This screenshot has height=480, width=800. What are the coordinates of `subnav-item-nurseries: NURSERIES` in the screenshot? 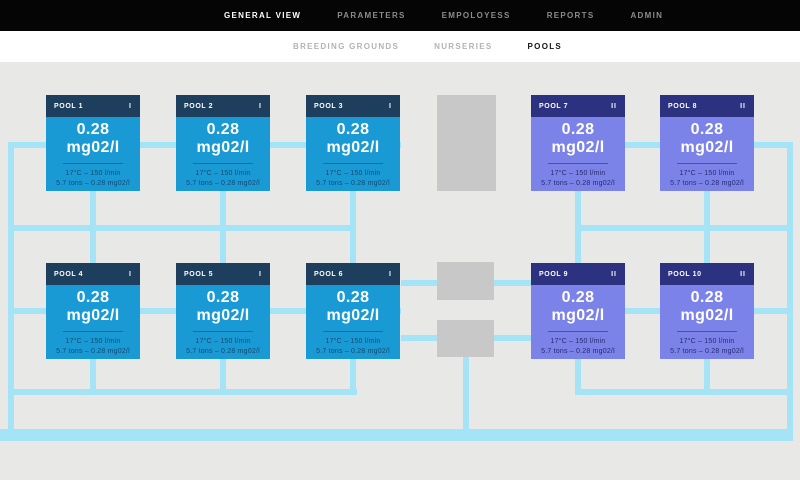 It's located at (463, 46).